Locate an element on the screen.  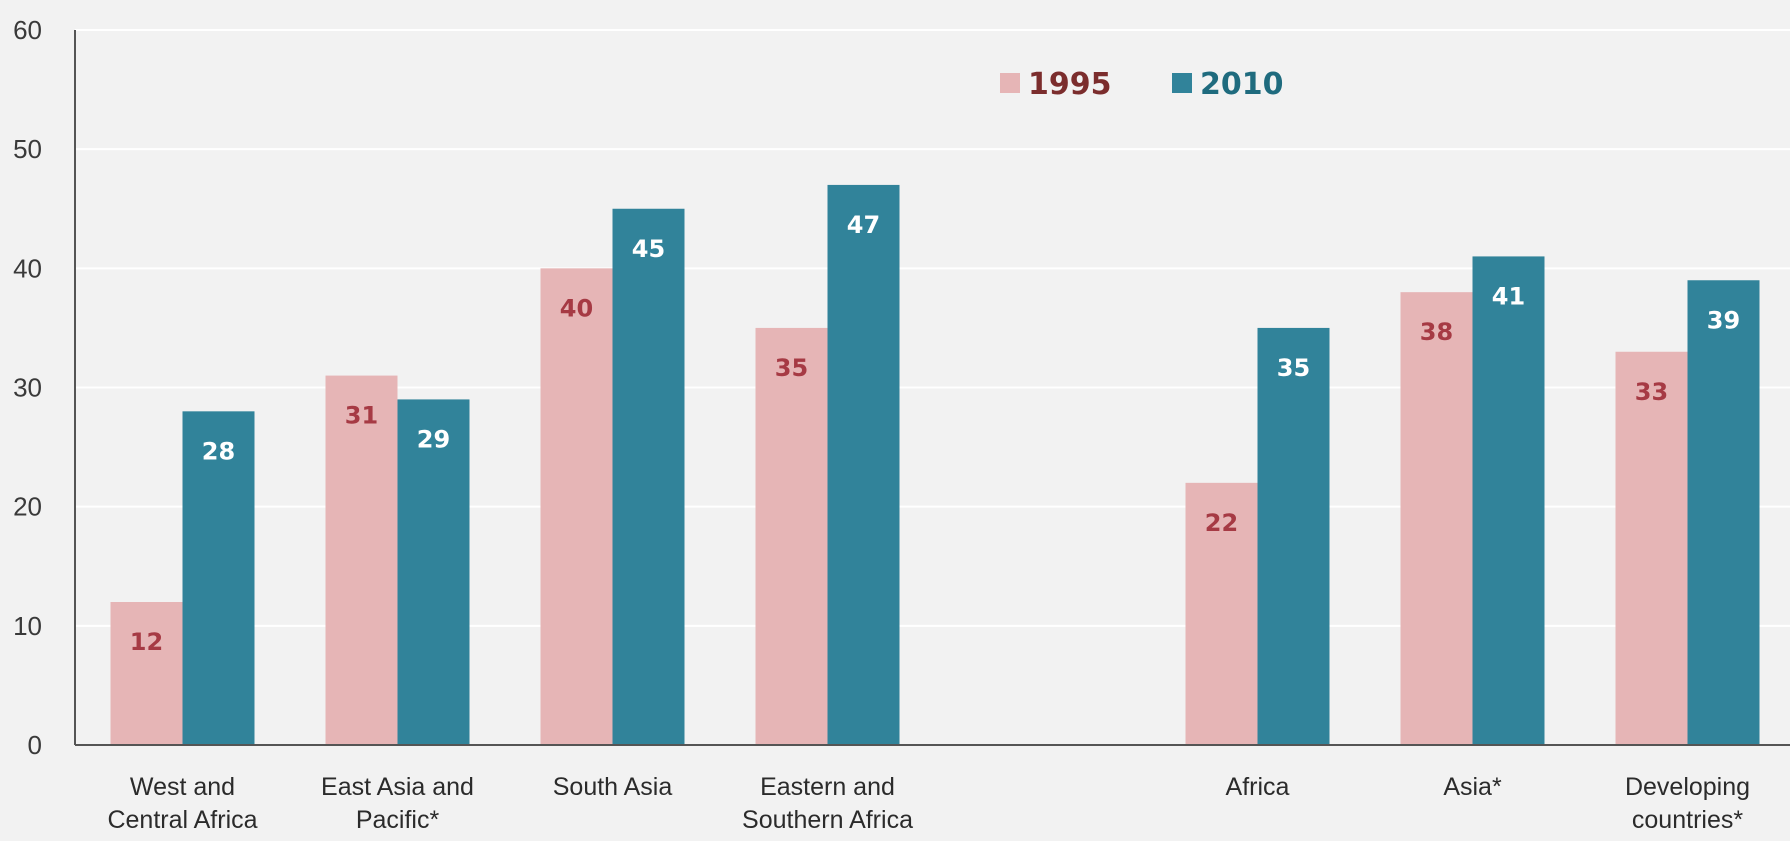
data-label-2010: 35 is located at coordinates (1293, 368).